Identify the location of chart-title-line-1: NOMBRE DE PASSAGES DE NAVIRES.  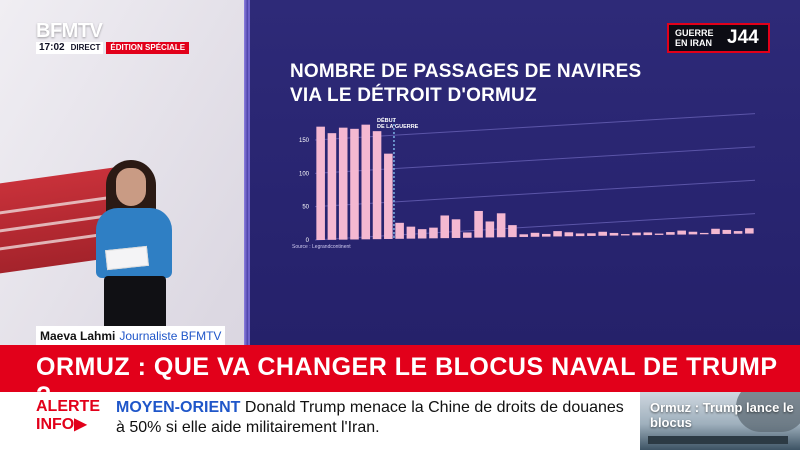
(466, 71).